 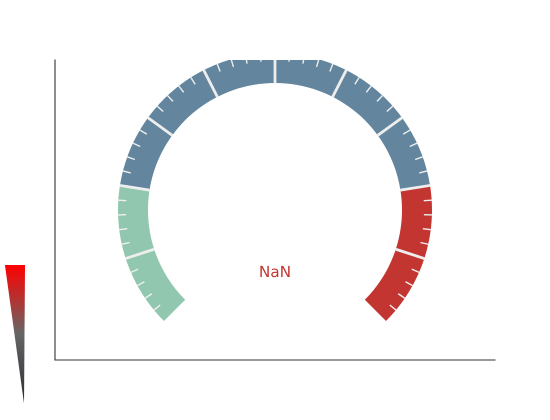 What do you see at coordinates (275, 272) in the screenshot?
I see `text: NaN` at bounding box center [275, 272].